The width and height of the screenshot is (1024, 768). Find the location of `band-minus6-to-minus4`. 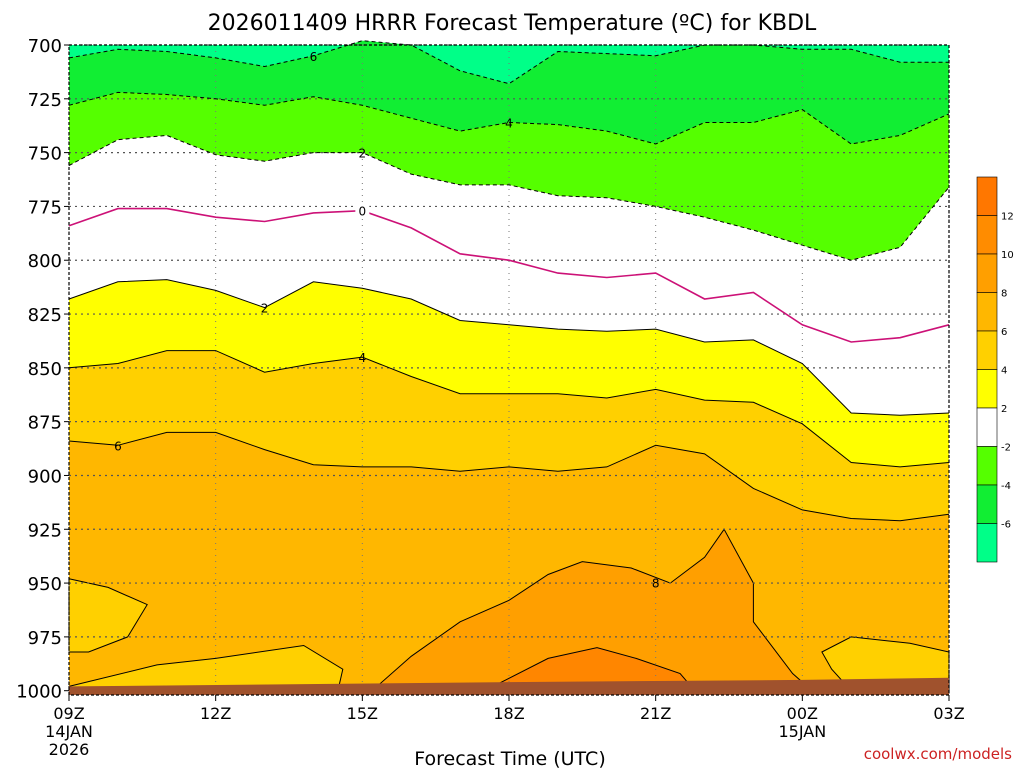

band-minus6-to-minus4 is located at coordinates (509, 92).